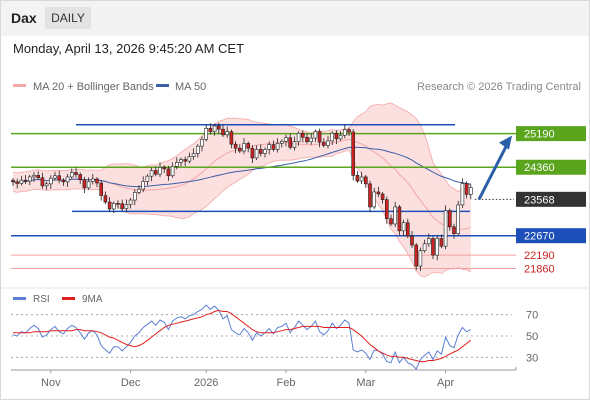 This screenshot has width=590, height=400. I want to click on timeframe-tab: DAILY, so click(68, 18).